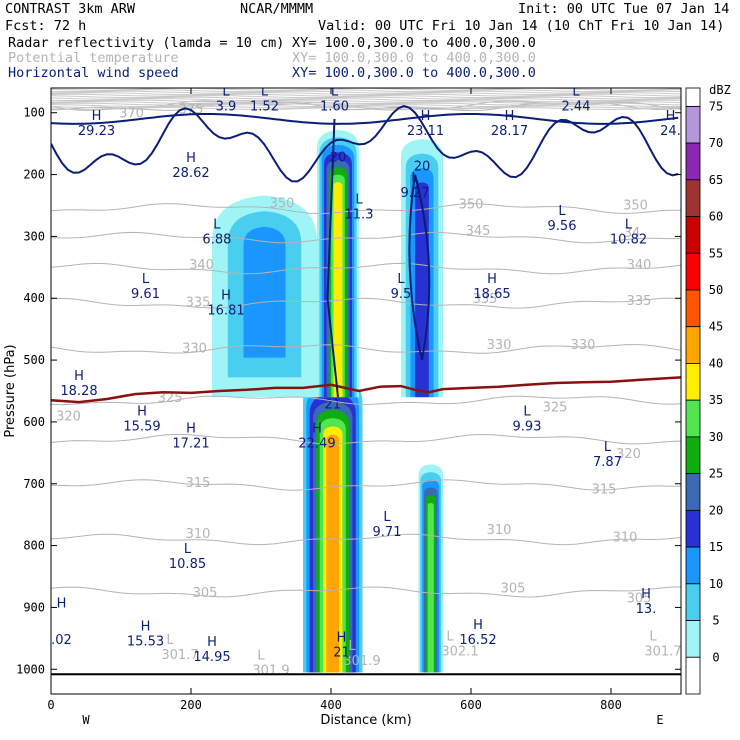 This screenshot has height=740, width=740. I want to click on surface-low-marker-4: L, so click(653, 637).